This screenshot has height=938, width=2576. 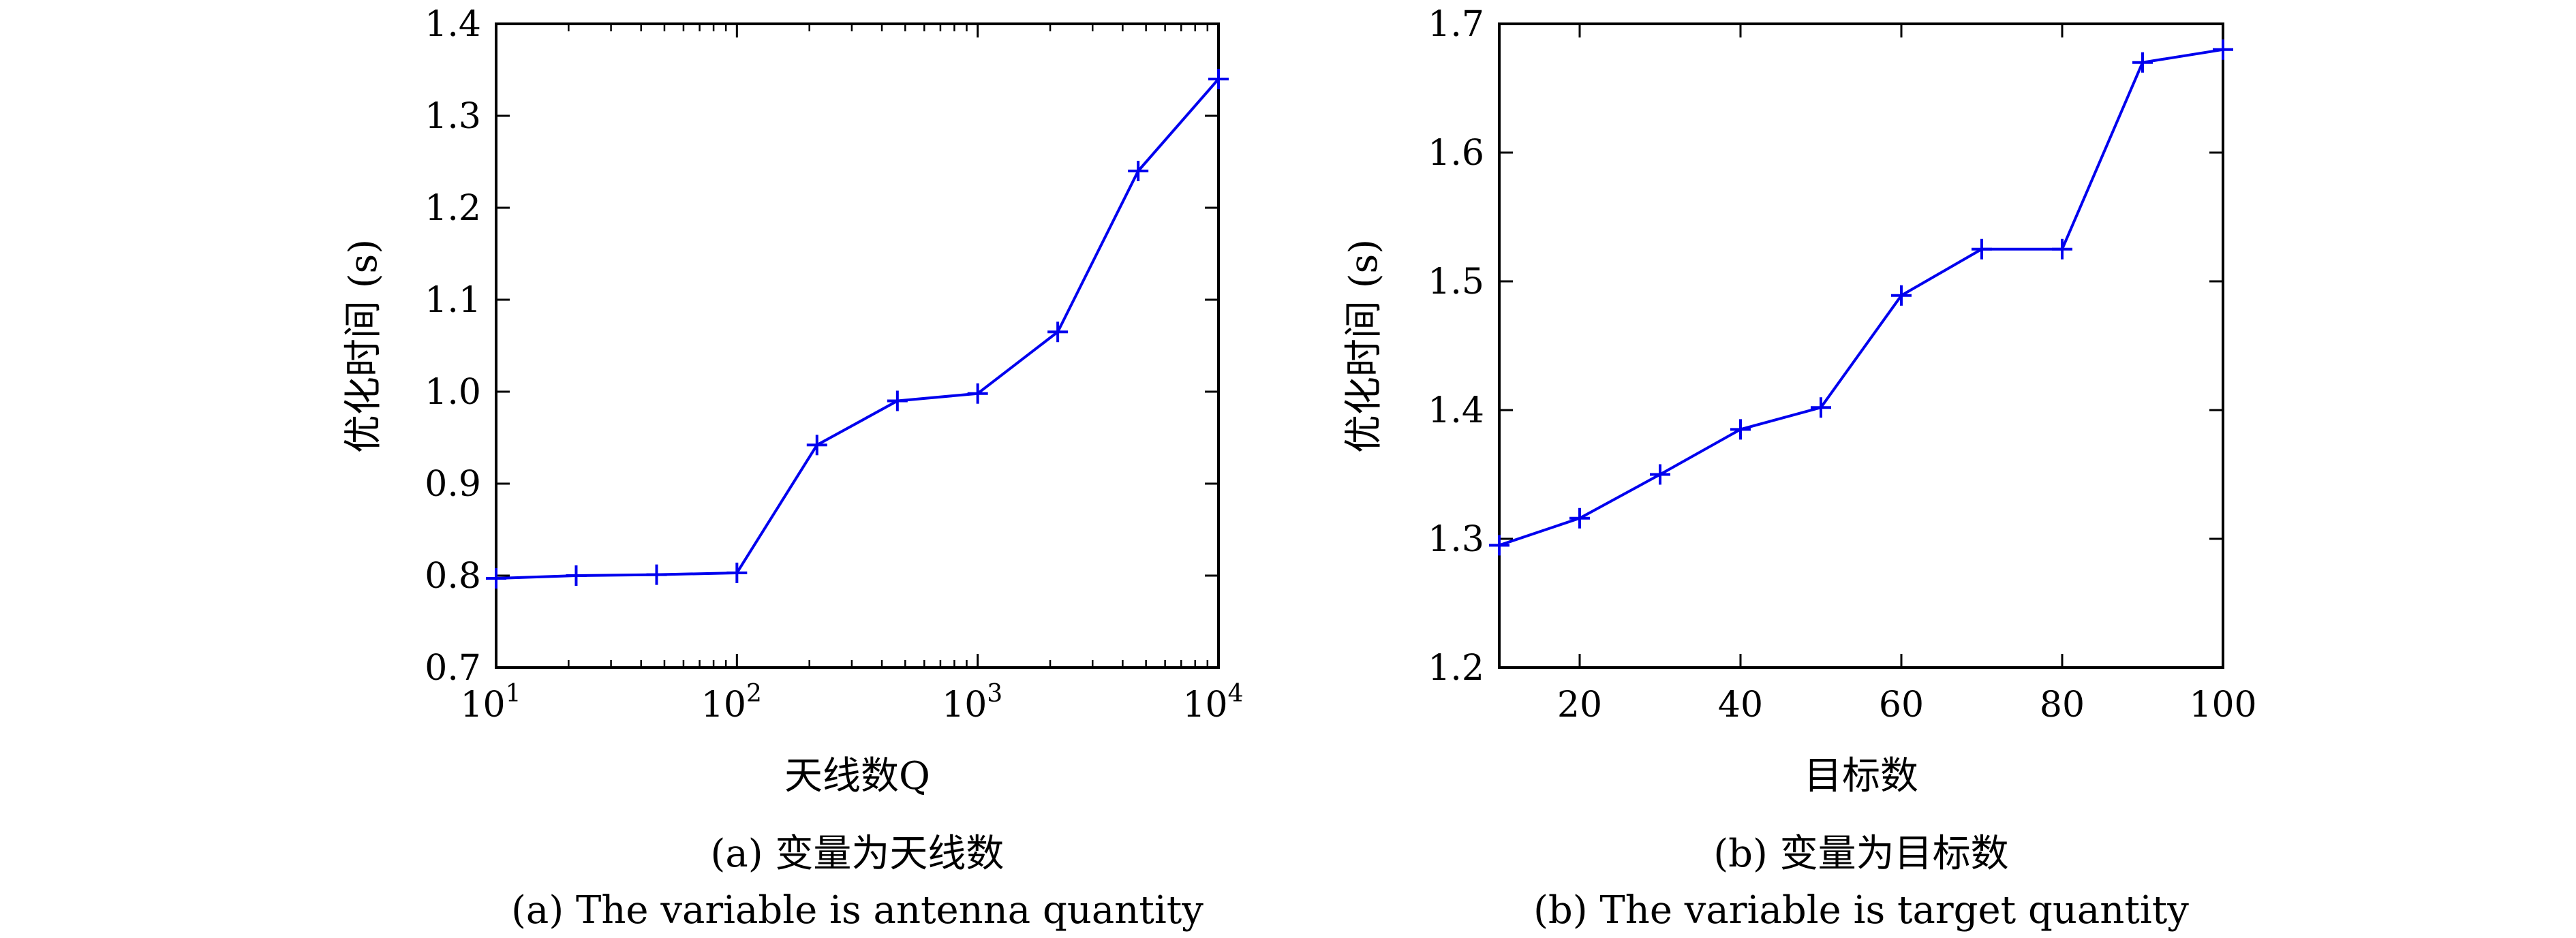 I want to click on caption-en-b: (b) The variable is target quantity, so click(x=1861, y=910).